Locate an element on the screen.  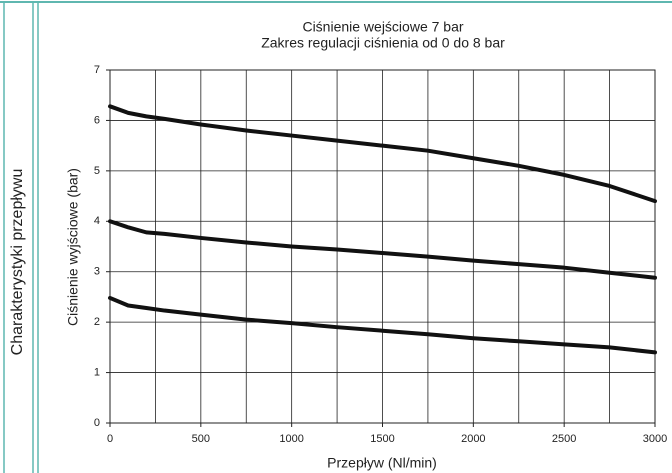
y-tick-label: 3 is located at coordinates (97, 272).